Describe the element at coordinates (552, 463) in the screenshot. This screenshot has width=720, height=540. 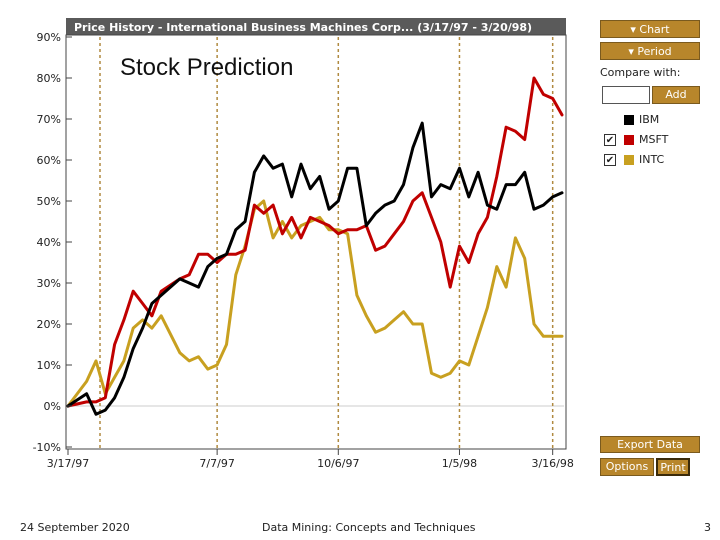
I see `x-tick-label: 3/16/98` at that location.